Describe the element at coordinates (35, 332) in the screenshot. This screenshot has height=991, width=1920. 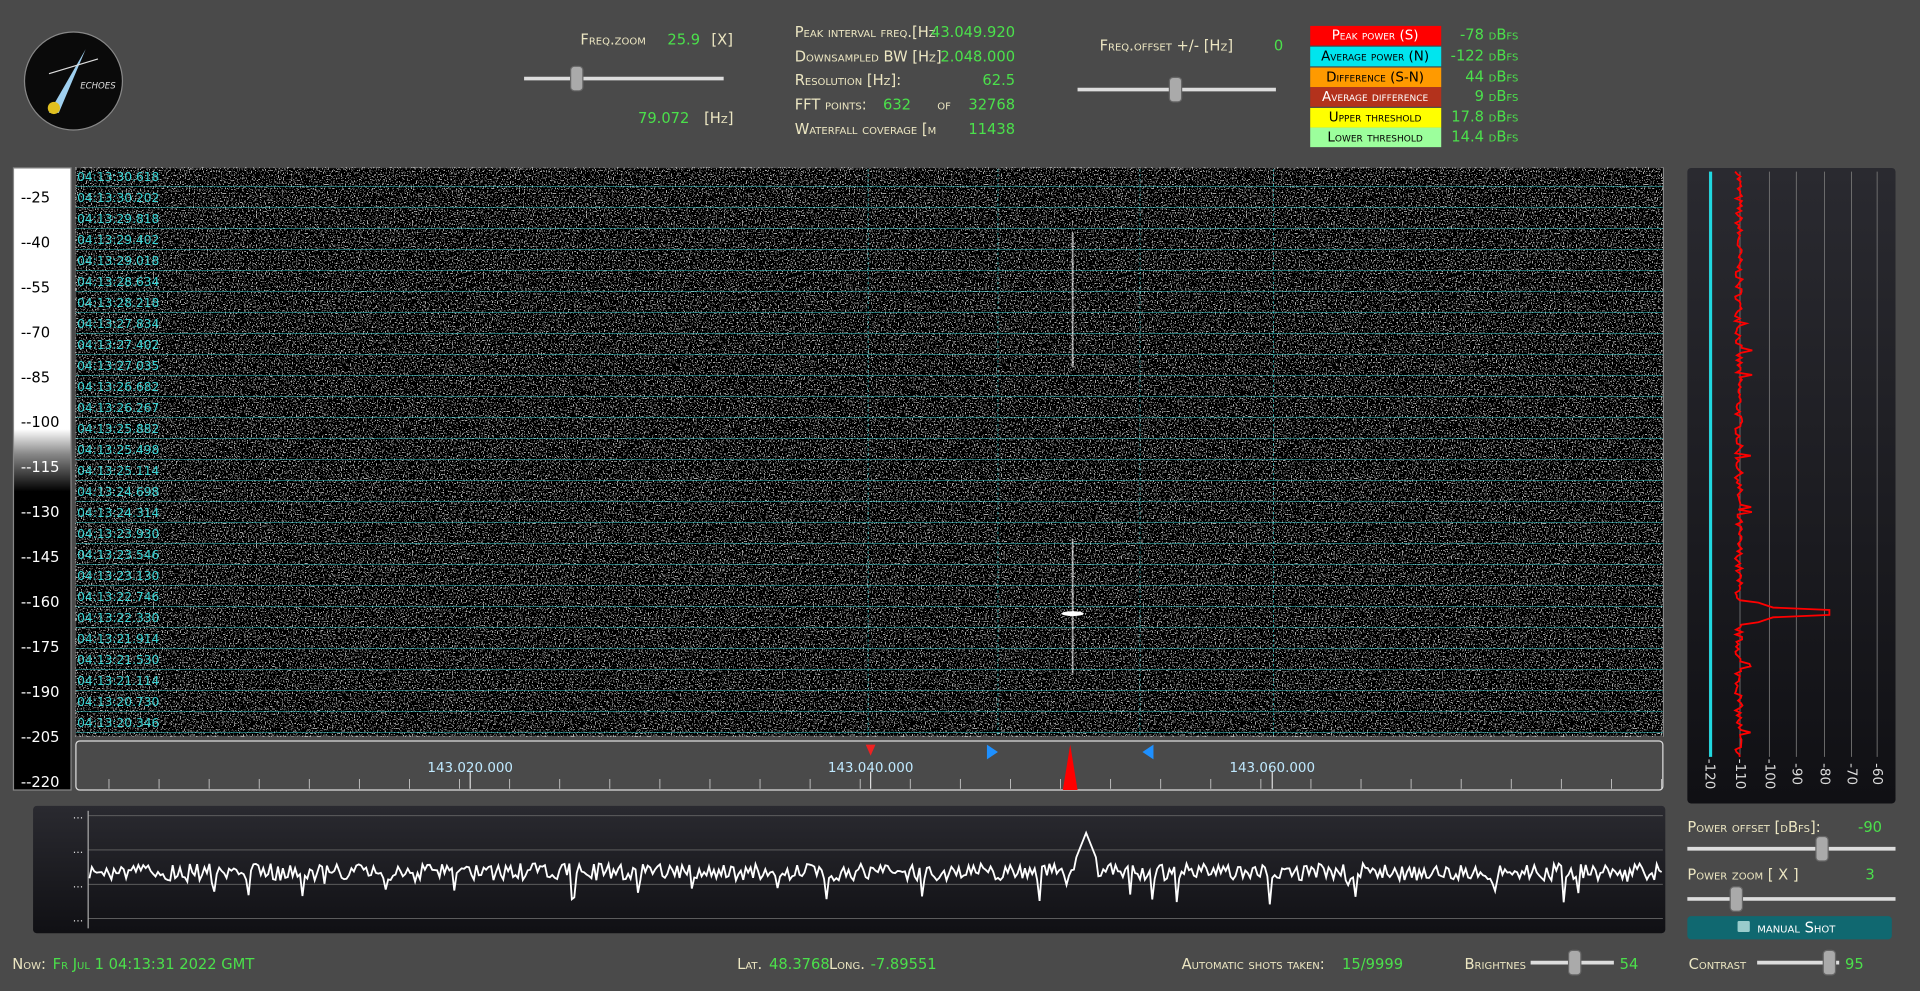
I see `scale-label: --70` at that location.